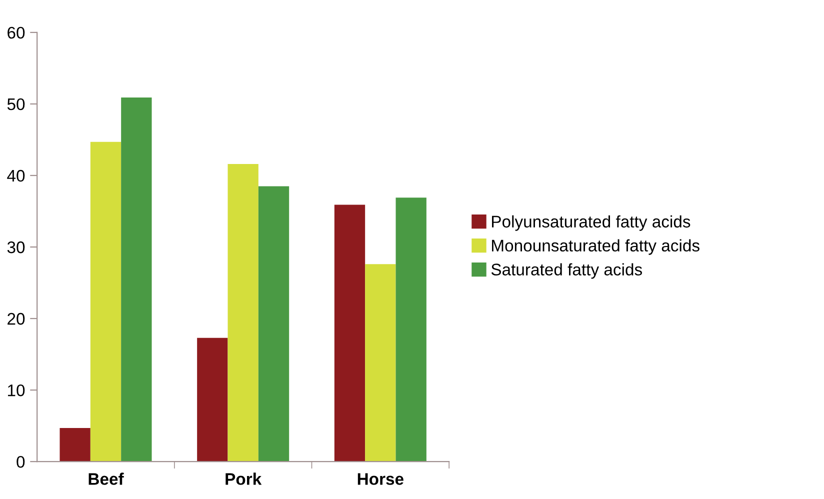 The height and width of the screenshot is (499, 824). Describe the element at coordinates (16, 247) in the screenshot. I see `y-tick-label: 30` at that location.